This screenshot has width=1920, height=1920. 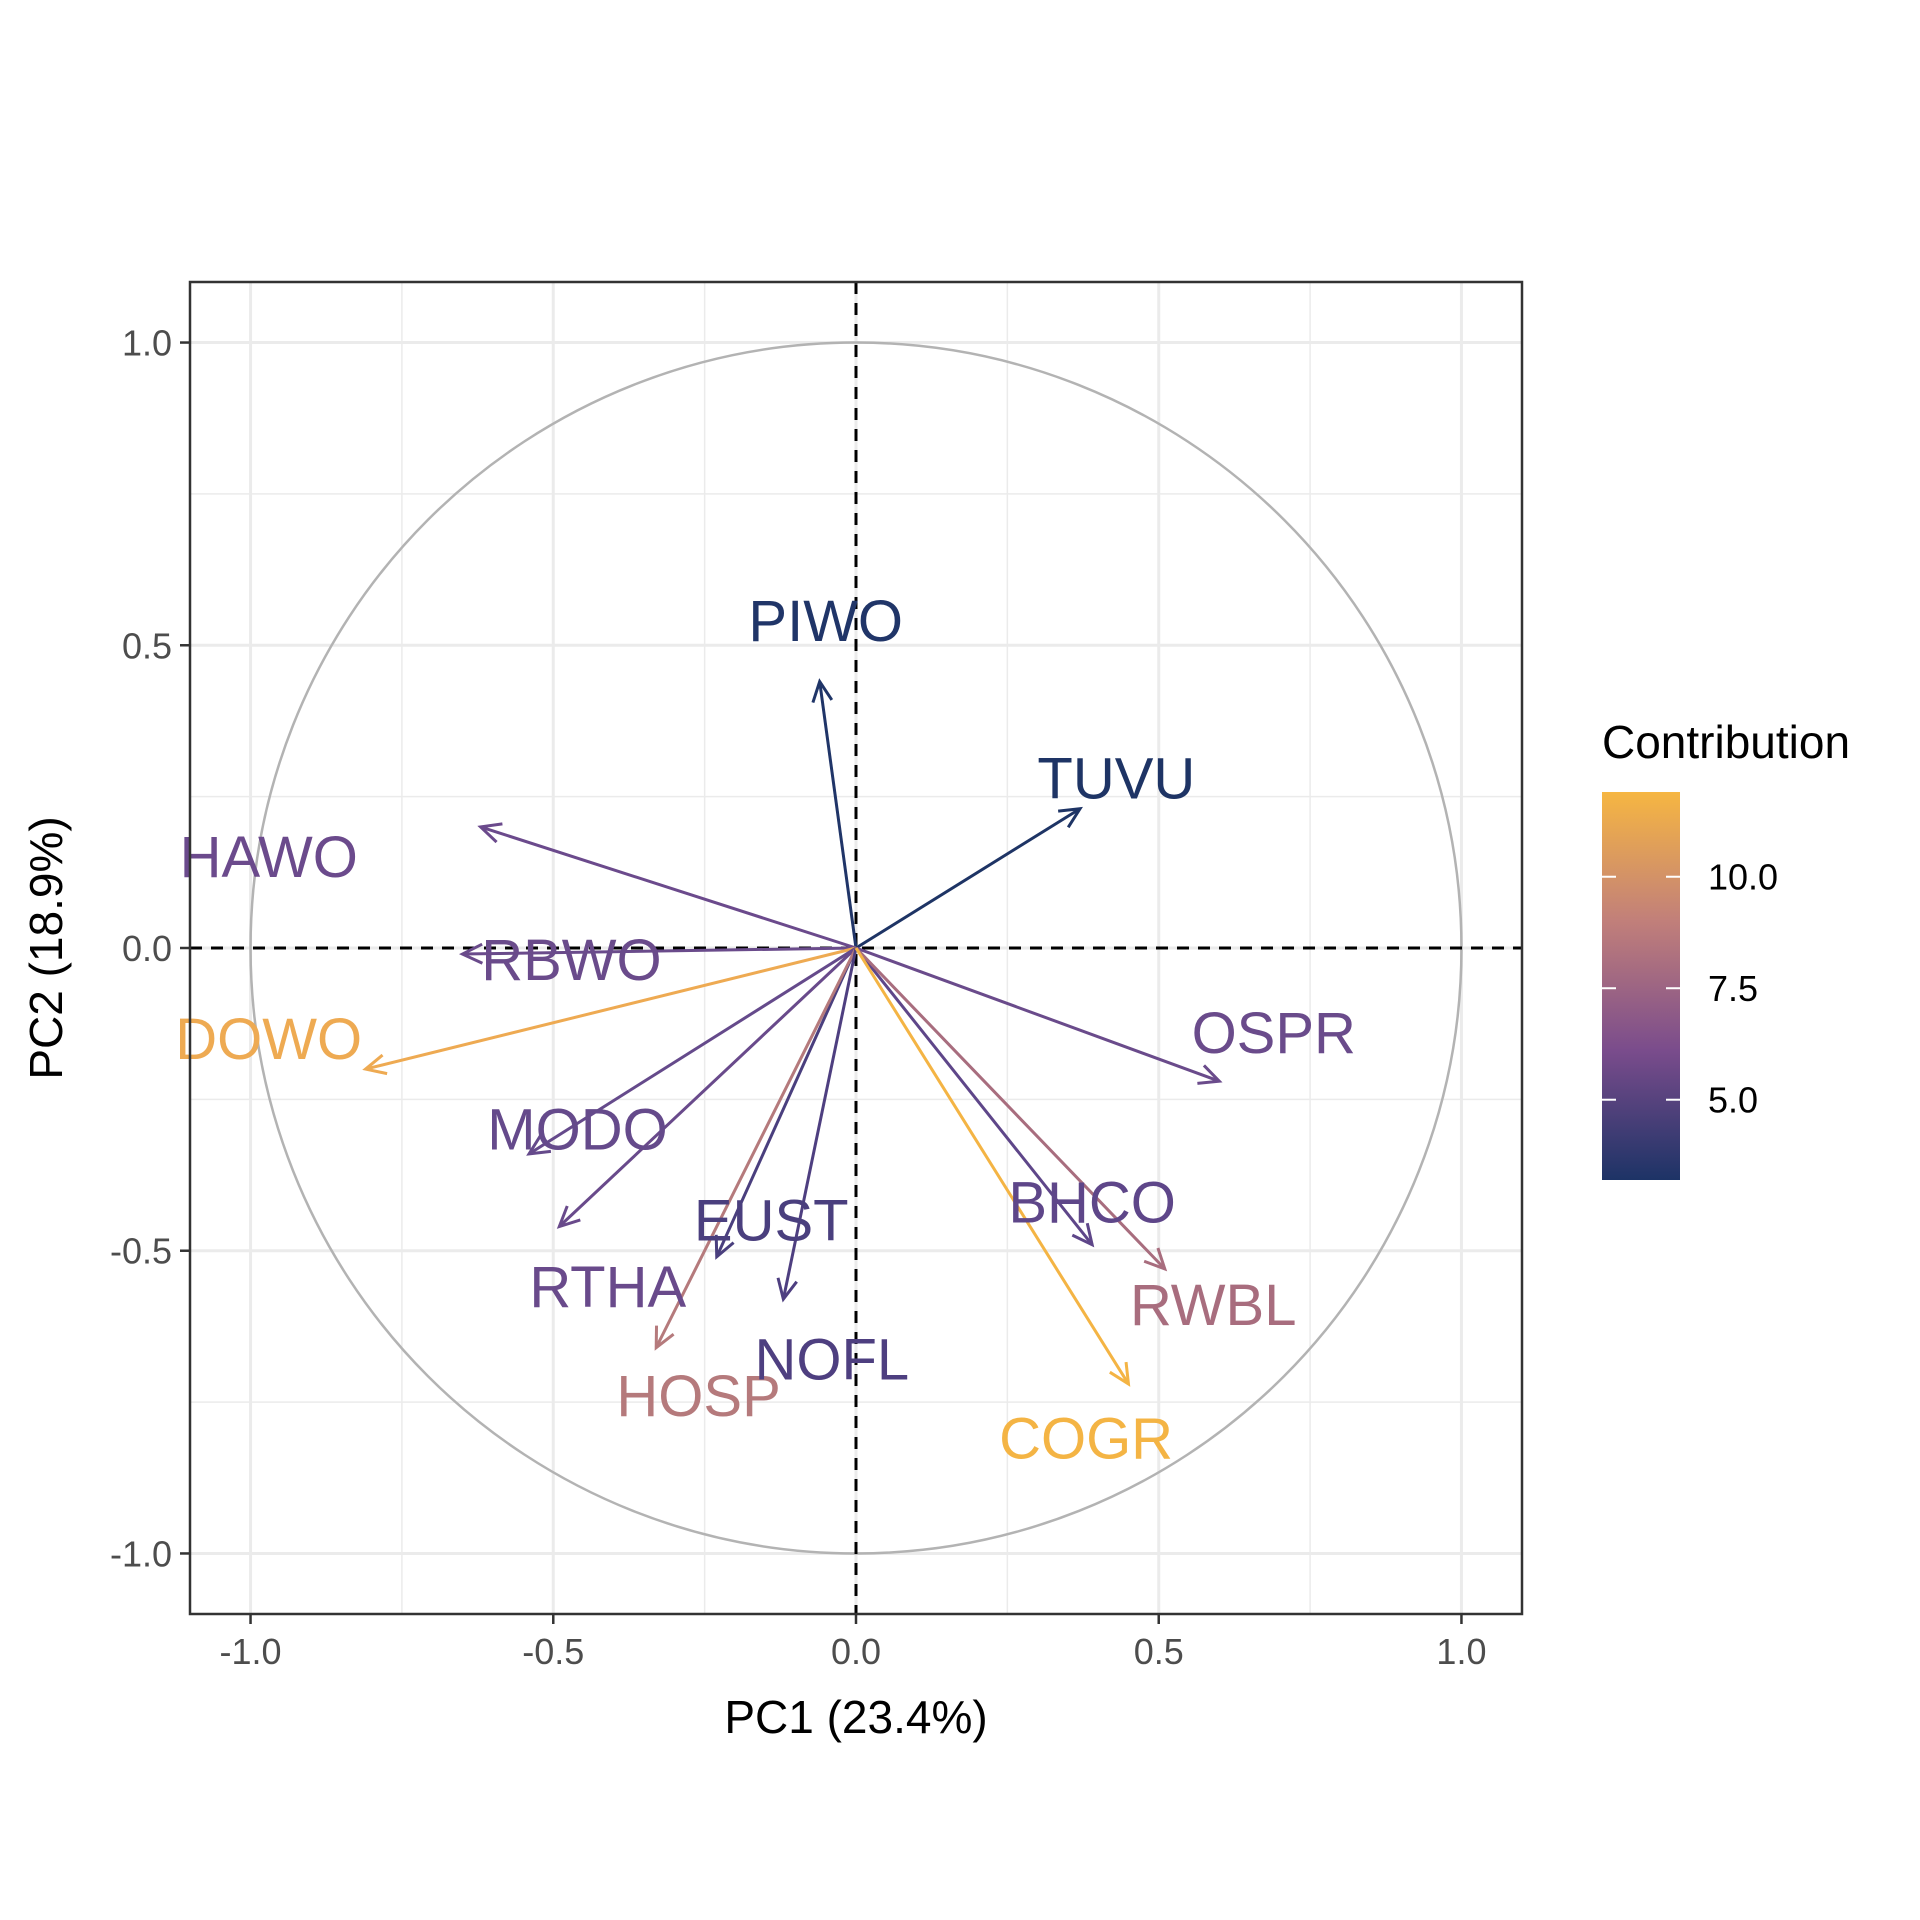 What do you see at coordinates (1641, 986) in the screenshot?
I see `legend-colorbar` at bounding box center [1641, 986].